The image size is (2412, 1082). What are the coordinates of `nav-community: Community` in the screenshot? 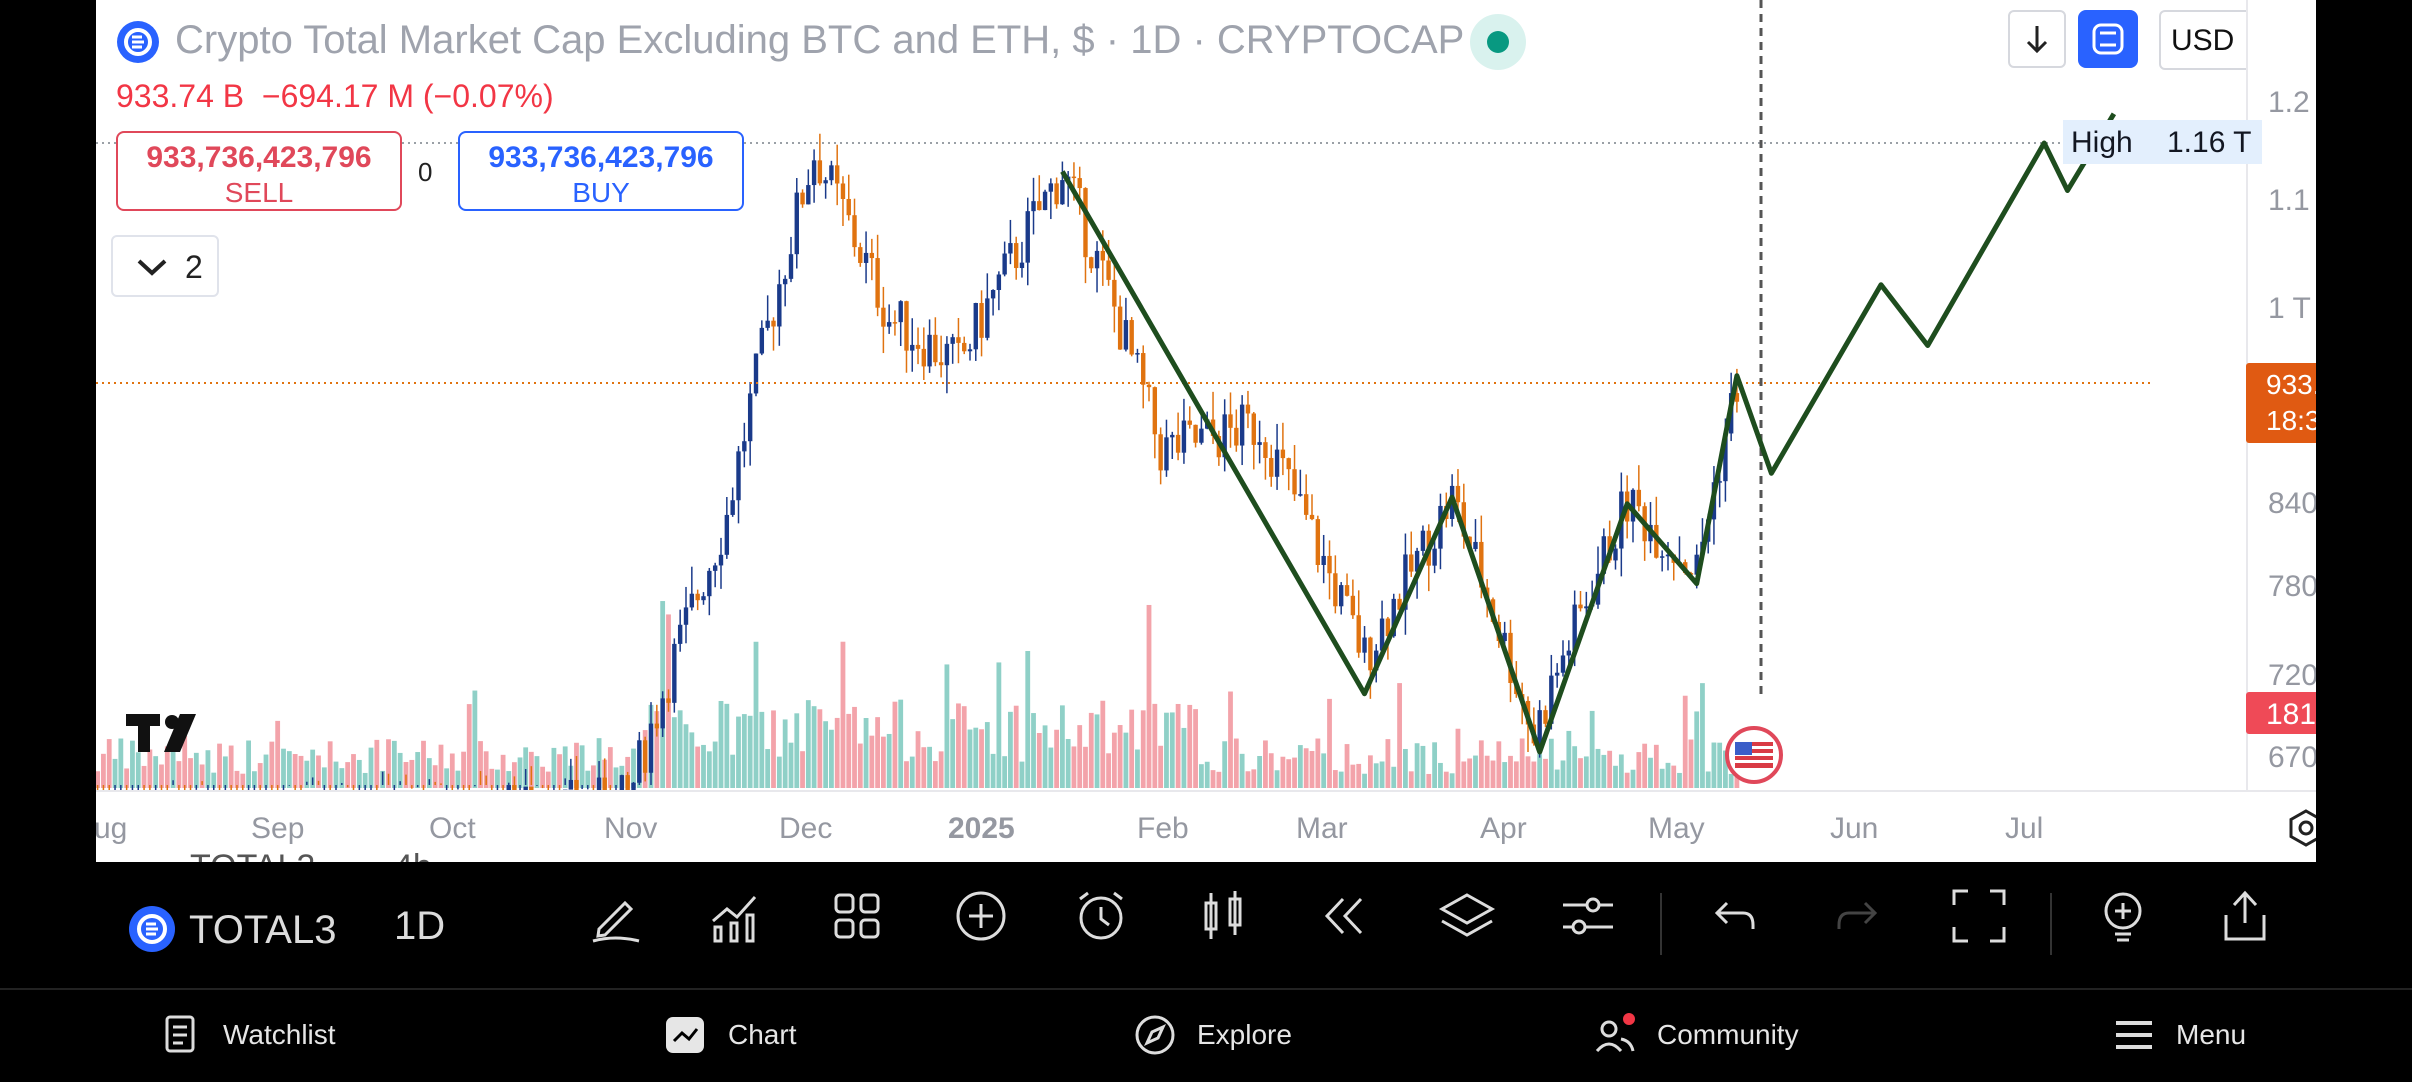 It's located at (1696, 1035).